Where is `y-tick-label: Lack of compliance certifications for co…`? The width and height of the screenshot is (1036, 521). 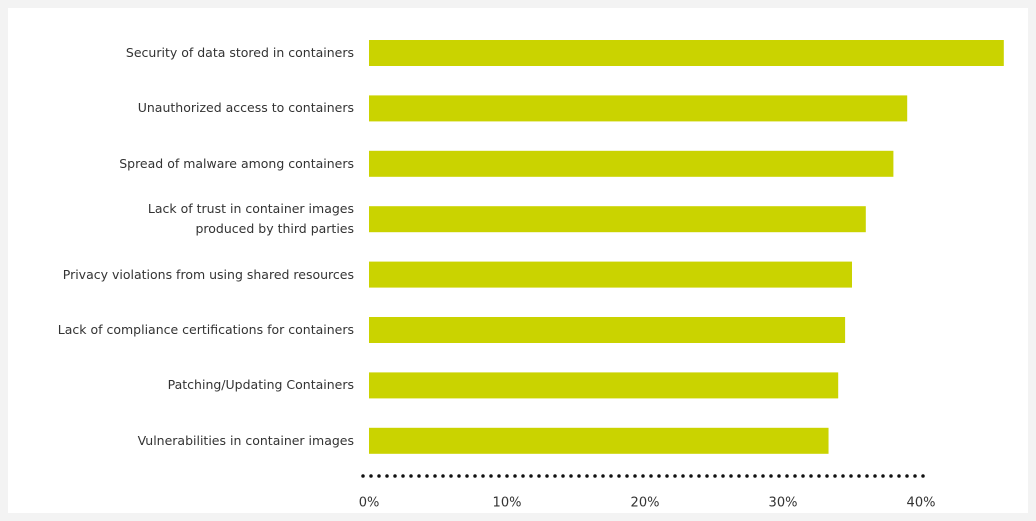
y-tick-label: Lack of compliance certifications for co… is located at coordinates (205, 329).